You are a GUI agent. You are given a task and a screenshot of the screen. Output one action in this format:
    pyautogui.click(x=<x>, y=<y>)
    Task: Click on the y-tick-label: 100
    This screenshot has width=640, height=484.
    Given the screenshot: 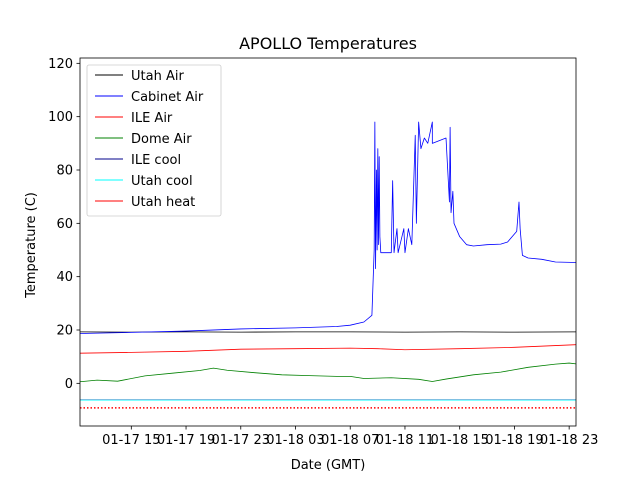 What is the action you would take?
    pyautogui.click(x=60, y=117)
    